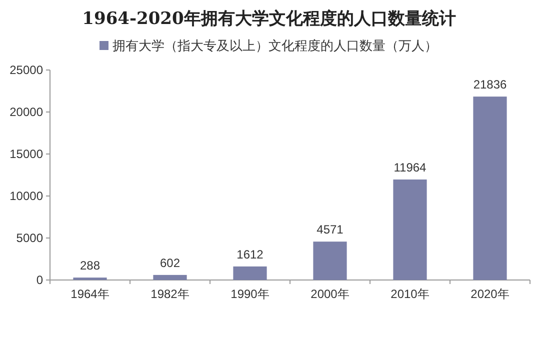 The height and width of the screenshot is (340, 538). What do you see at coordinates (170, 294) in the screenshot?
I see `x-tick-label: 1982年` at bounding box center [170, 294].